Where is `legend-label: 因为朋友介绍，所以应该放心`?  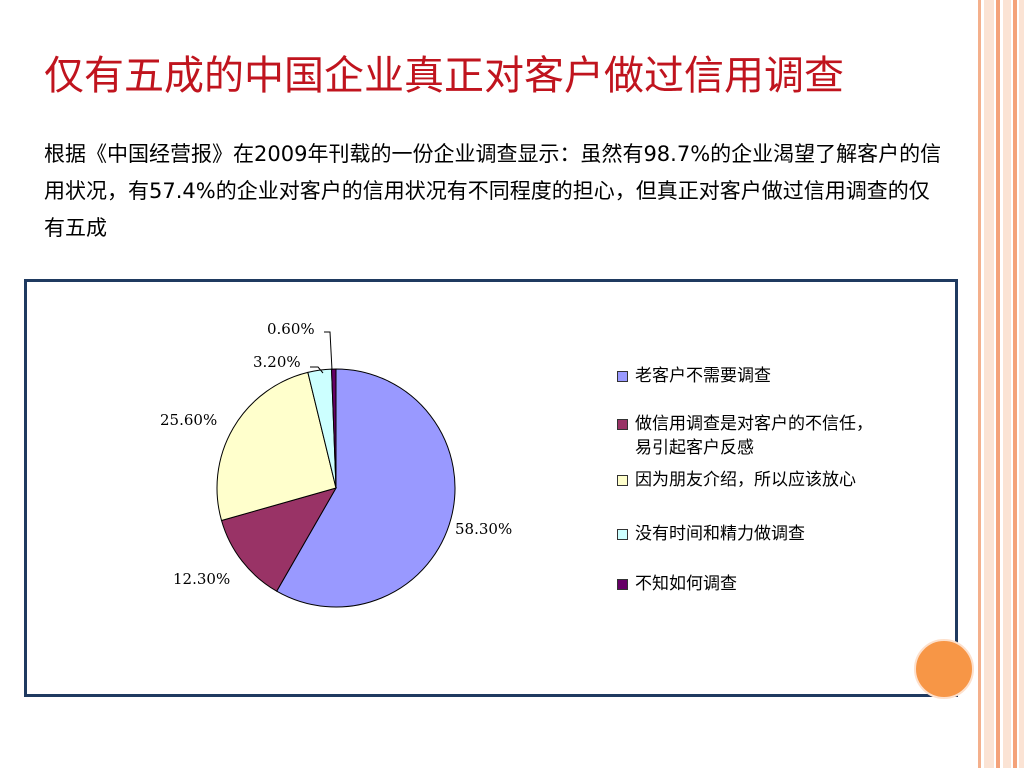
legend-label: 因为朋友介绍，所以应该放心 is located at coordinates (745, 480).